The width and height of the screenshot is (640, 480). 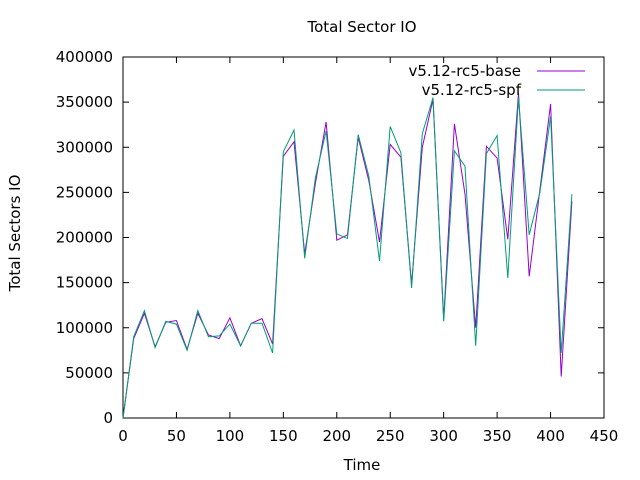 I want to click on y-tick-label: 350000, so click(x=84, y=102).